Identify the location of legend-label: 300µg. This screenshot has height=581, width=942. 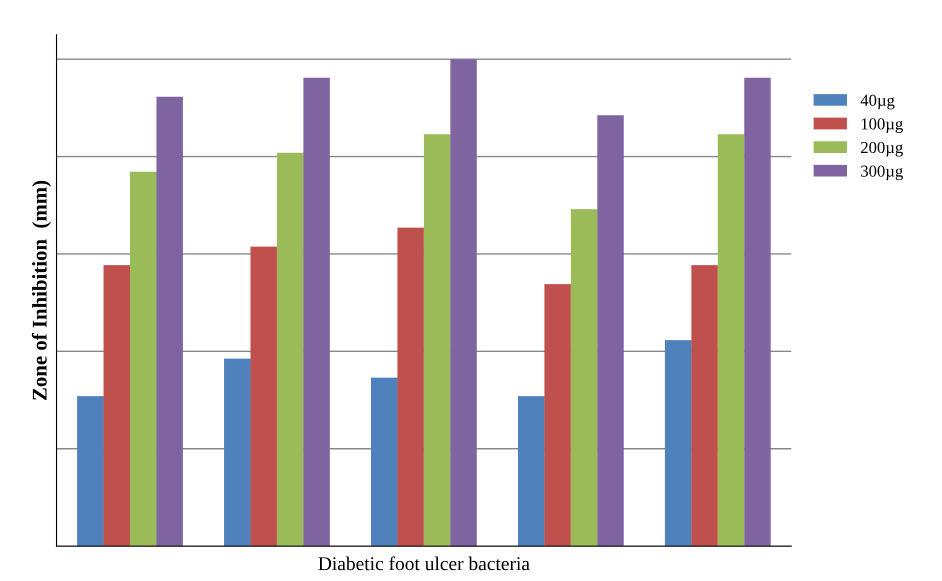
(882, 172).